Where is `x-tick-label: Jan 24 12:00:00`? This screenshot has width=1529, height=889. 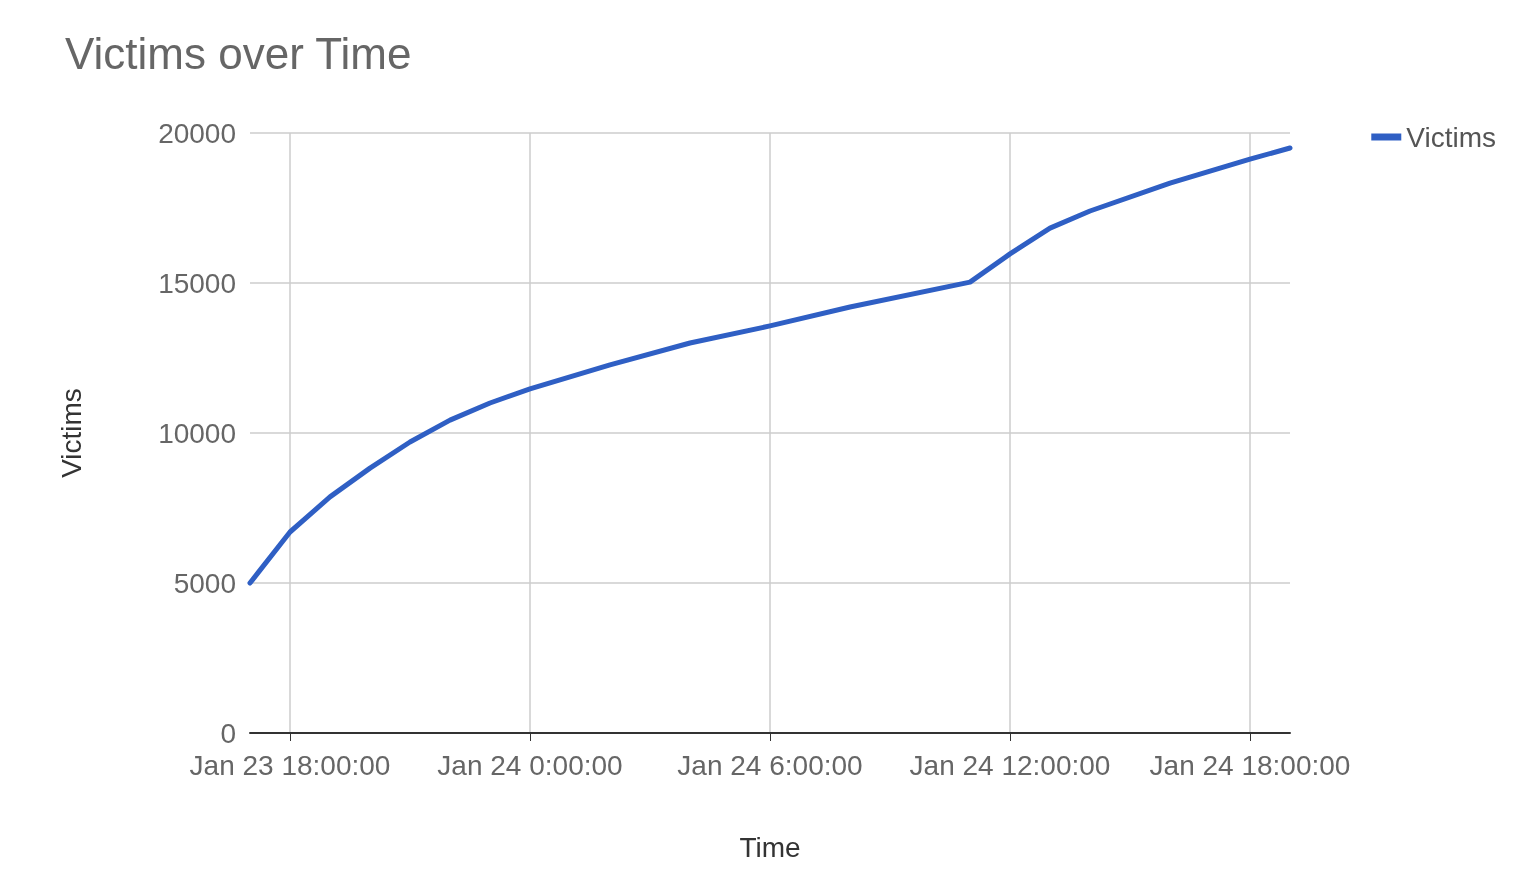 x-tick-label: Jan 24 12:00:00 is located at coordinates (1010, 765).